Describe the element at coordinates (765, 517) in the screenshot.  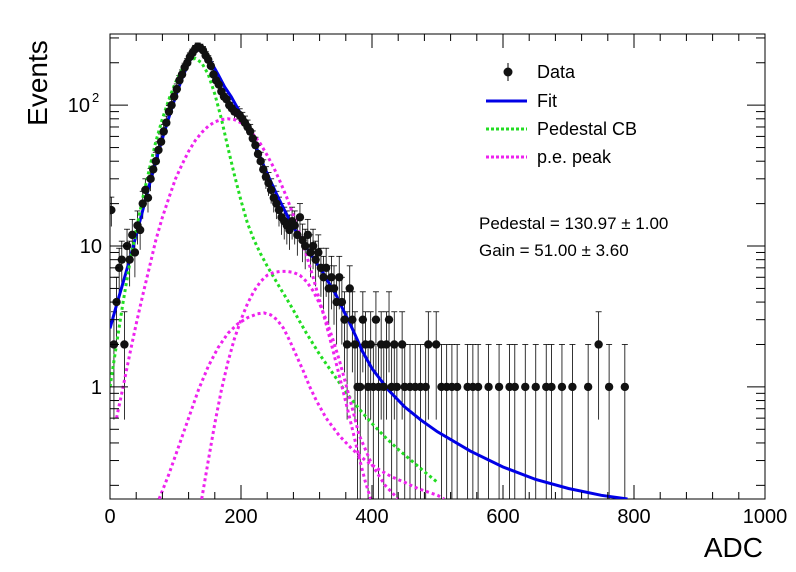
I see `x-tick-label: 1000` at that location.